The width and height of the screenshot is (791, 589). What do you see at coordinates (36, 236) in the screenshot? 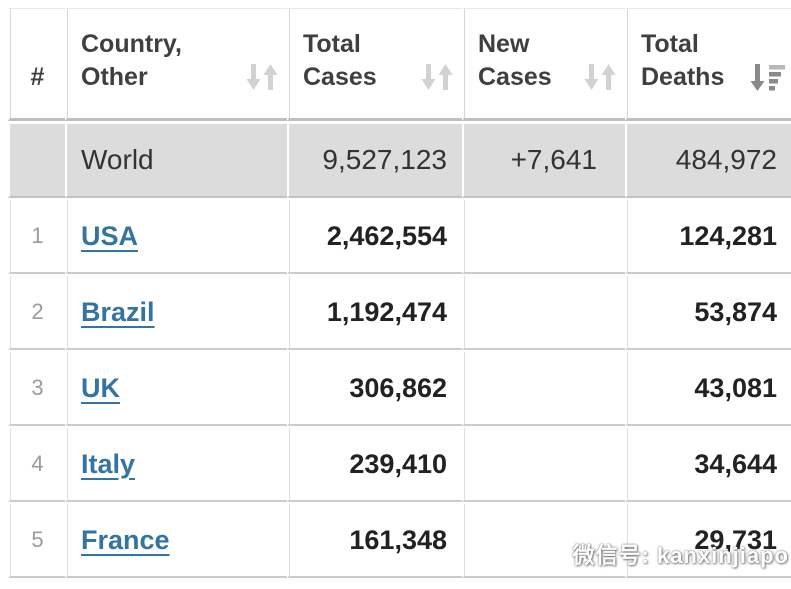
I see `rank-cell: 1` at bounding box center [36, 236].